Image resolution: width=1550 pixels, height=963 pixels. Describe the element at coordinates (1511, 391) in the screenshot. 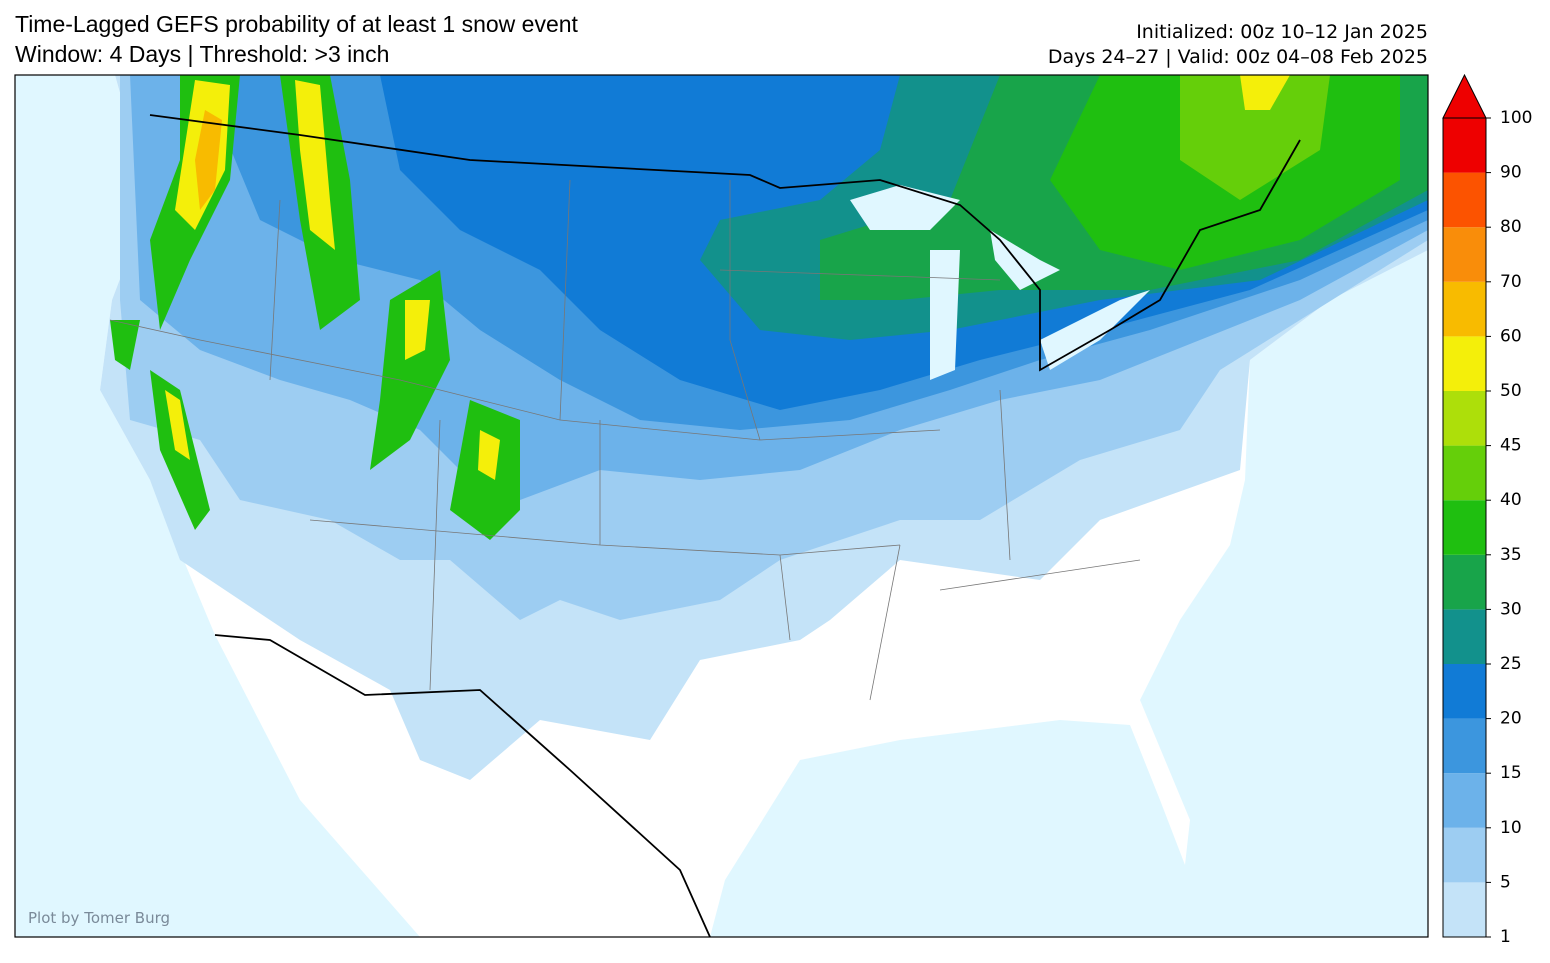

I see `colorbar-tick-label: 50` at that location.